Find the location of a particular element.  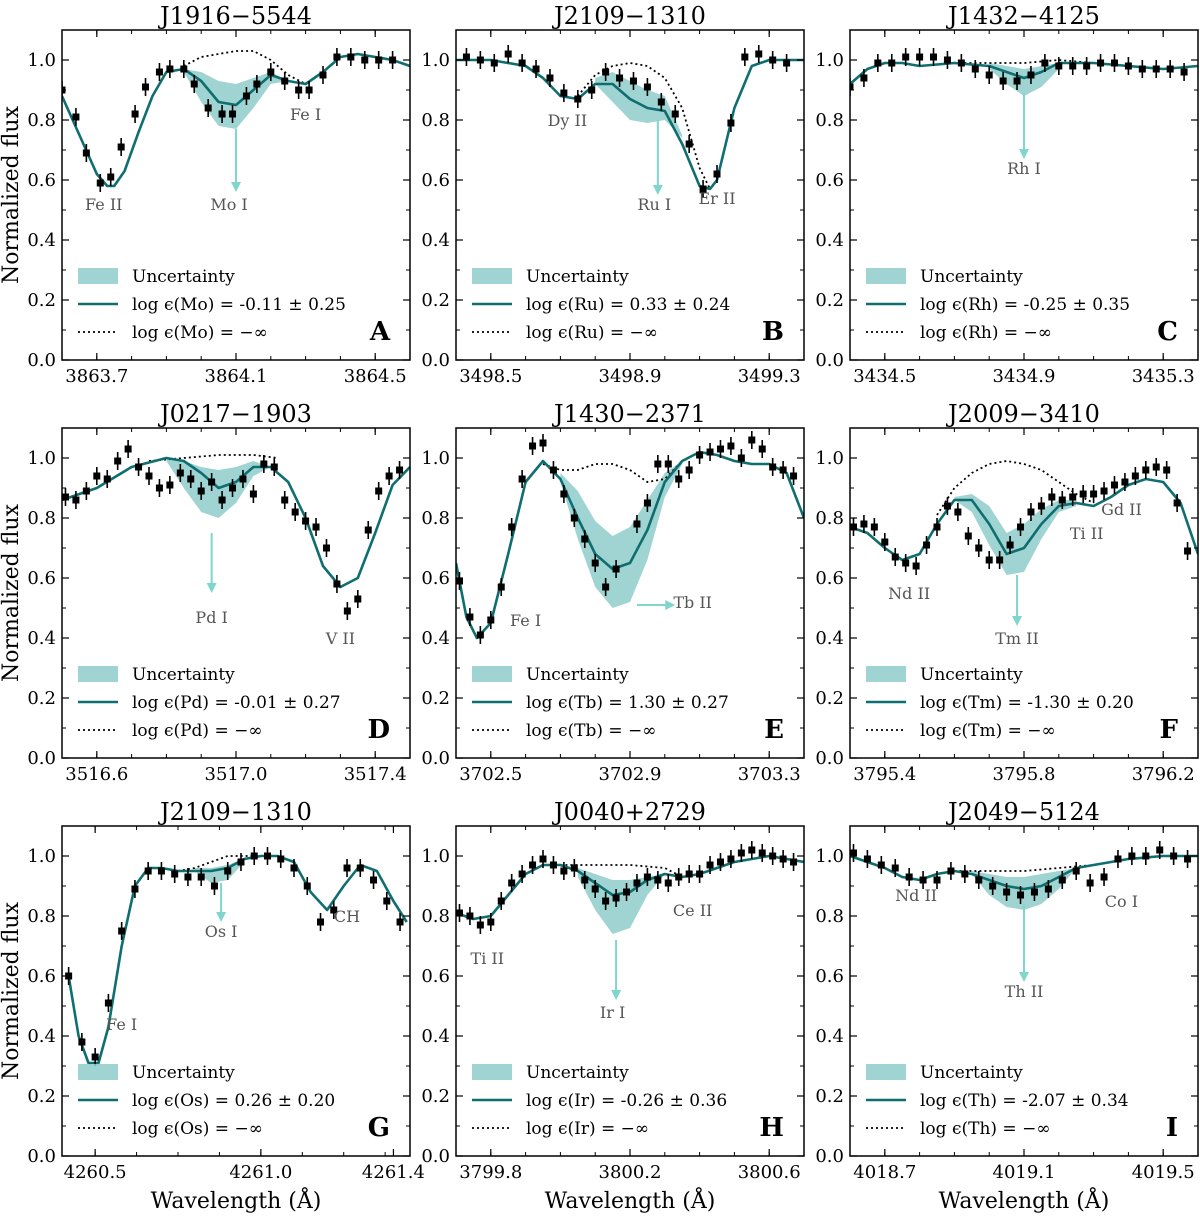

null-abundance-line is located at coordinates (1041, 865).